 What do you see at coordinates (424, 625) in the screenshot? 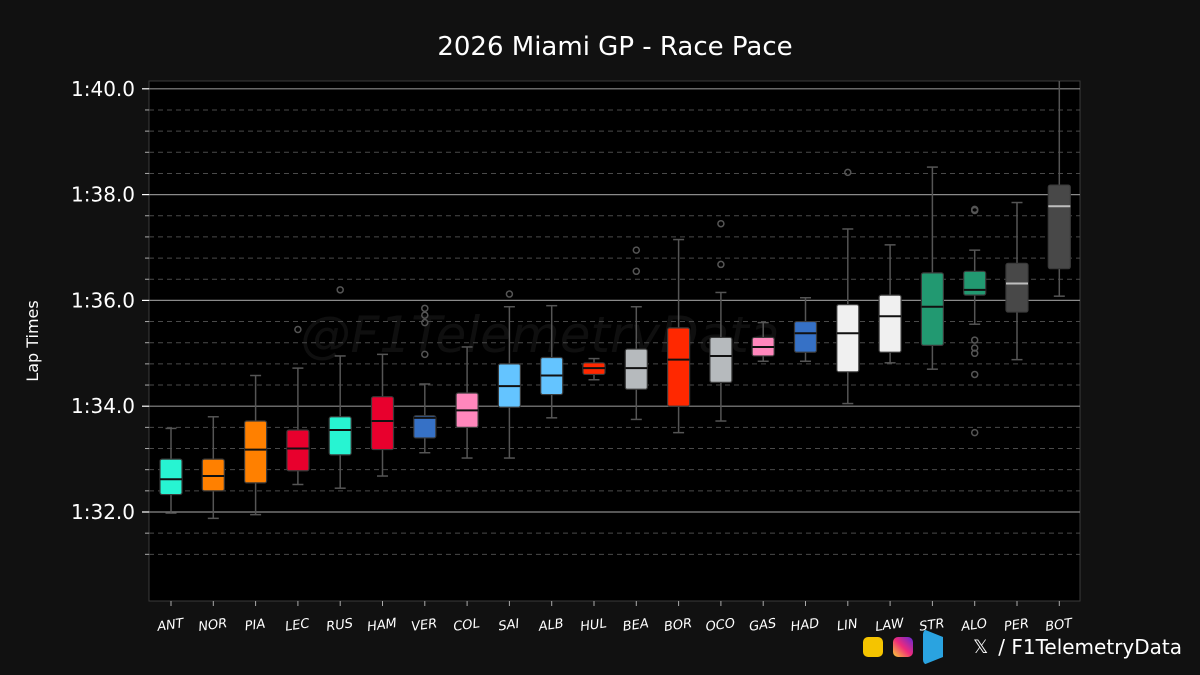
I see `x-tick-label: VER` at bounding box center [424, 625].